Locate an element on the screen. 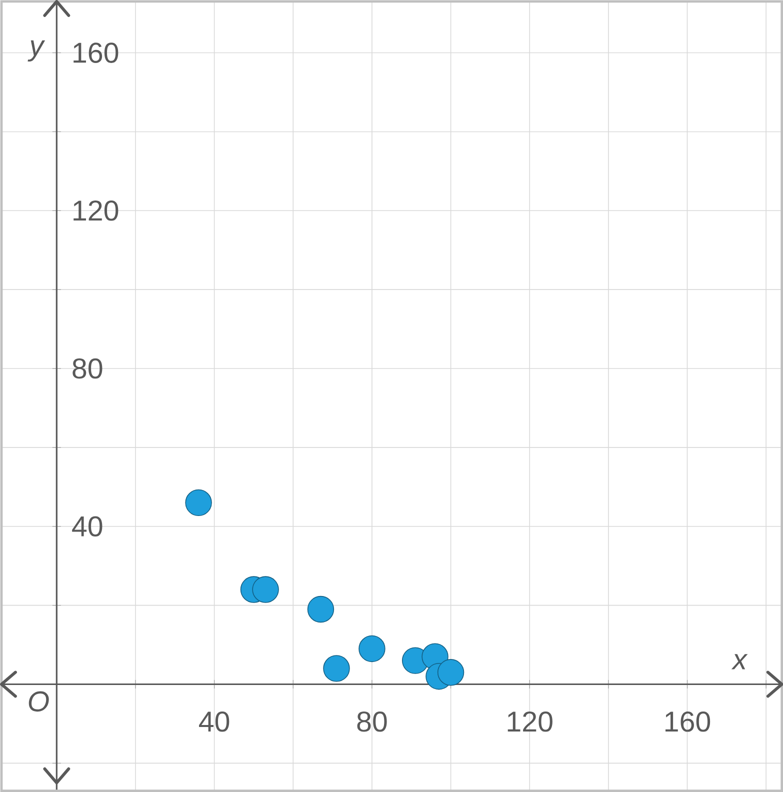 The width and height of the screenshot is (783, 792). x-tick-label: 160 is located at coordinates (687, 721).